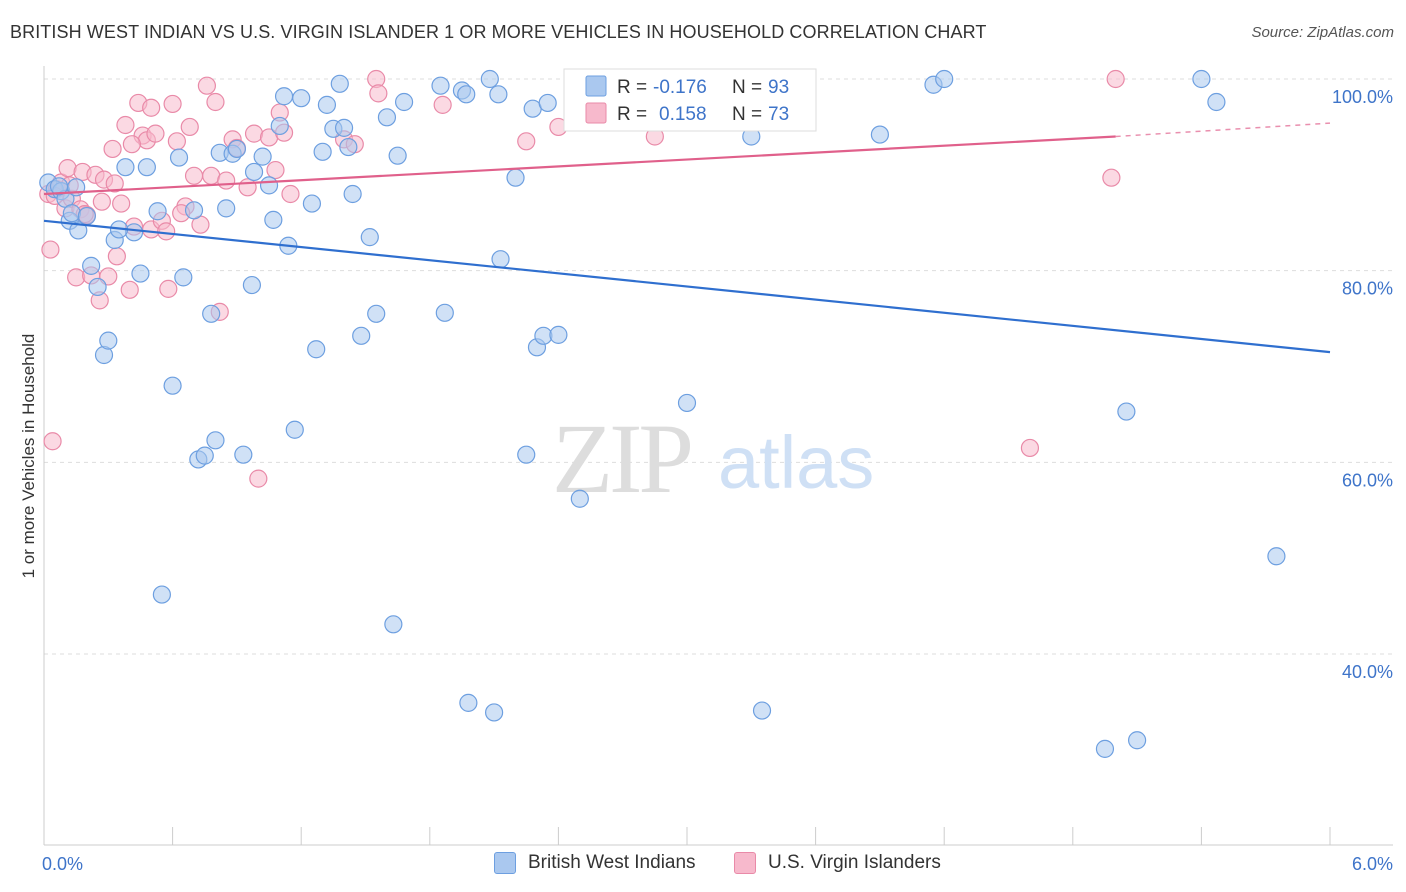 This screenshot has width=1406, height=892. What do you see at coordinates (854, 862) in the screenshot?
I see `legend-label-us-virgin-islanders: U.S. Virgin Islanders` at bounding box center [854, 862].